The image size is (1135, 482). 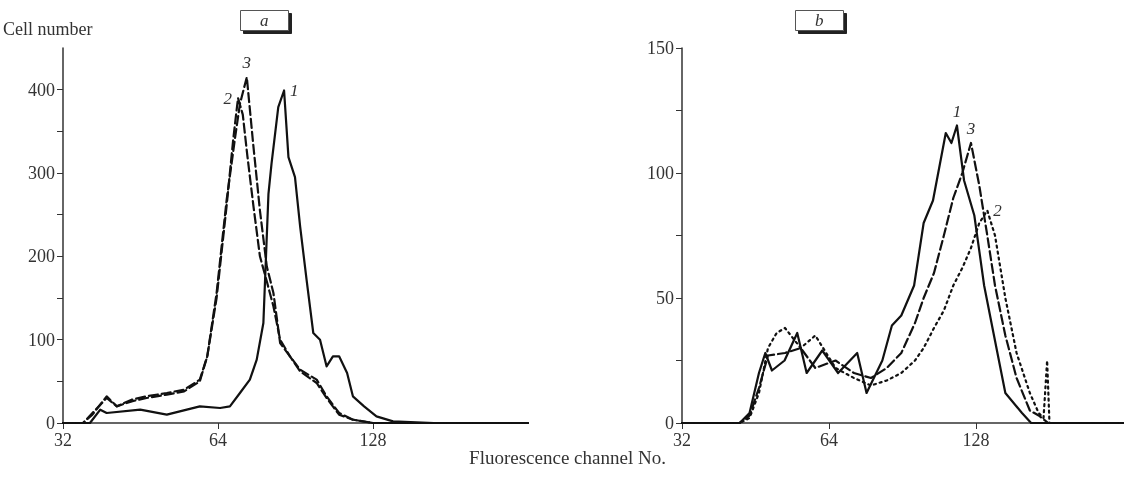 What do you see at coordinates (819, 20) in the screenshot?
I see `chart-title: b` at bounding box center [819, 20].